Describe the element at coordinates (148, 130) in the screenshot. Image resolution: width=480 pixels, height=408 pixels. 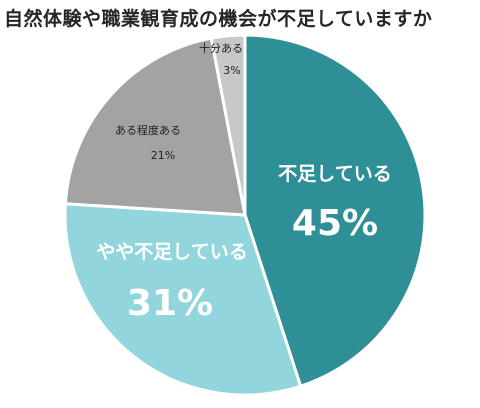
I see `slice-label-aru-category: ある程度ある` at that location.